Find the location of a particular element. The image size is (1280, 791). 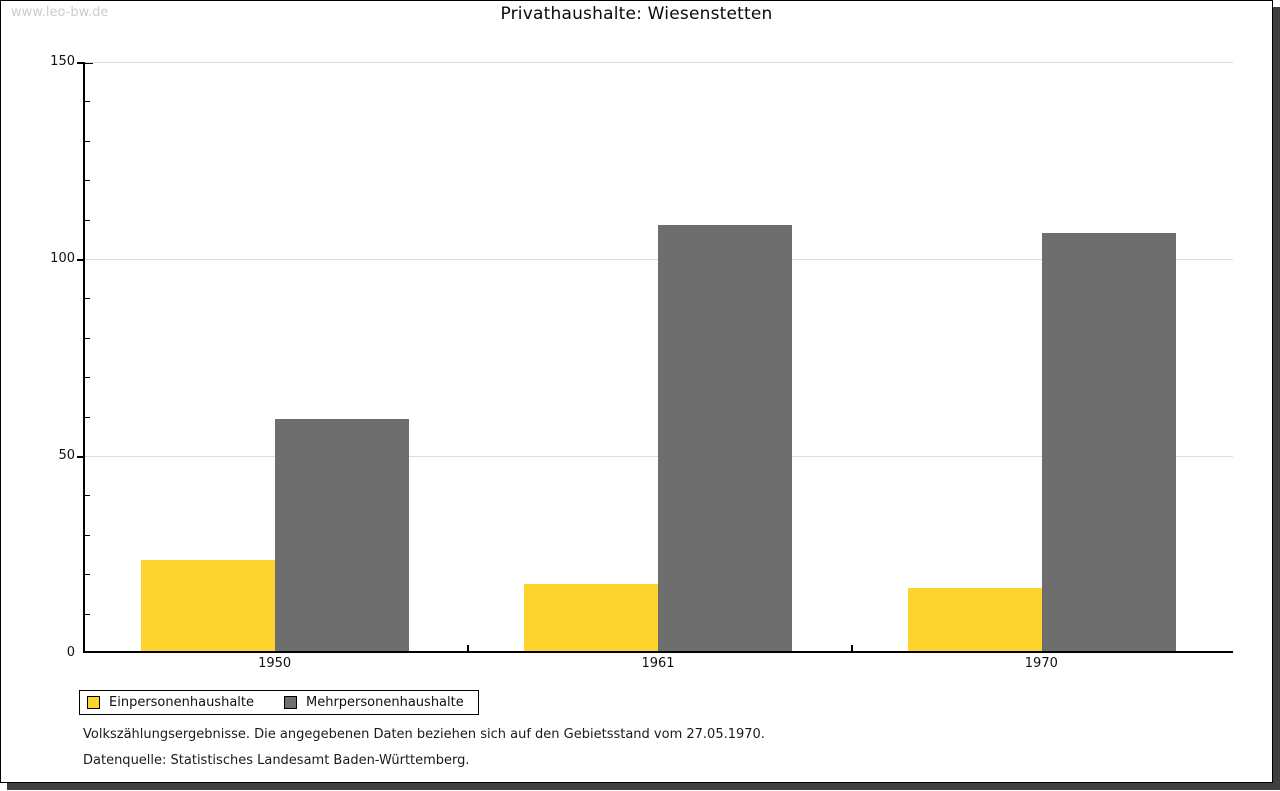

bar-einpersonenhaushalte-1961 is located at coordinates (591, 617).